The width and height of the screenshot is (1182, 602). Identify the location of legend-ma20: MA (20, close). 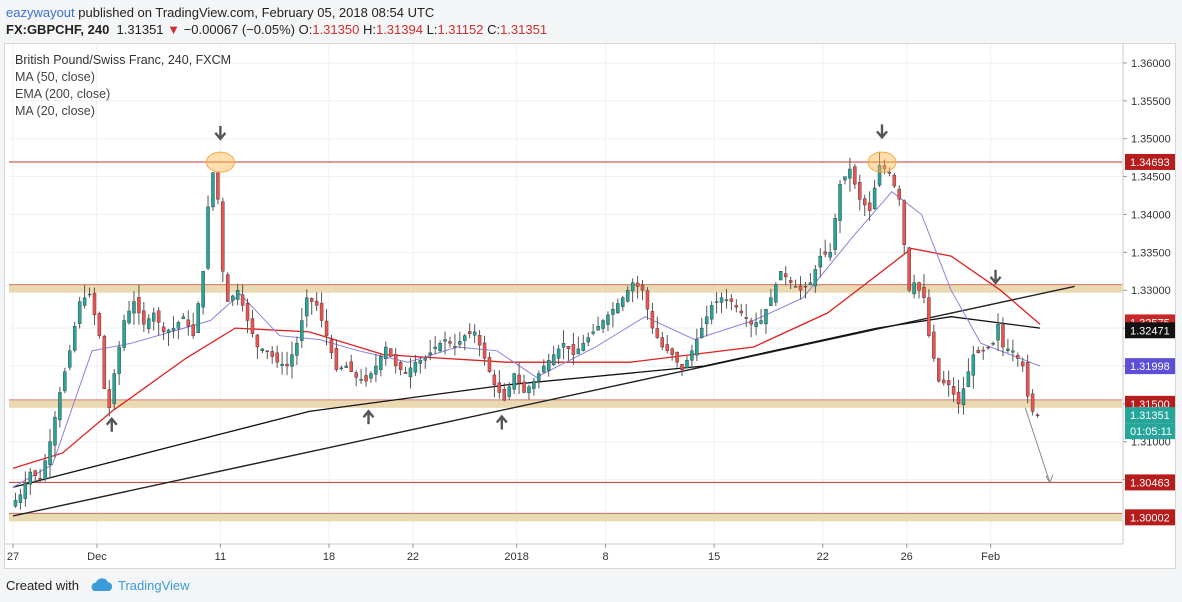
(55, 111).